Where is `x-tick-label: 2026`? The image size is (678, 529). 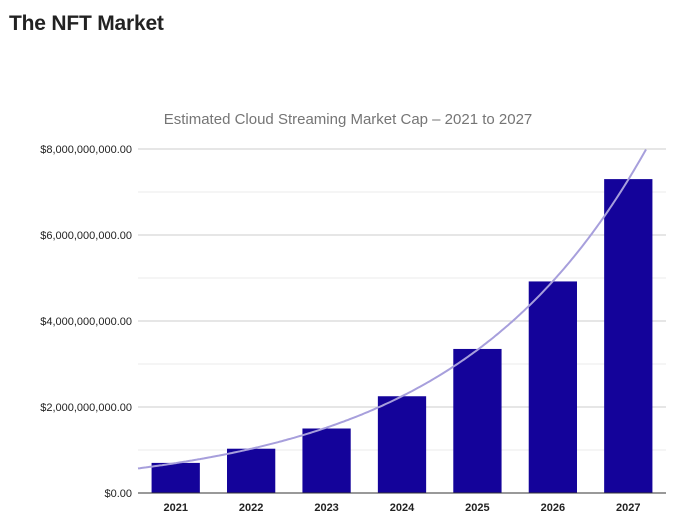
x-tick-label: 2026 is located at coordinates (553, 508).